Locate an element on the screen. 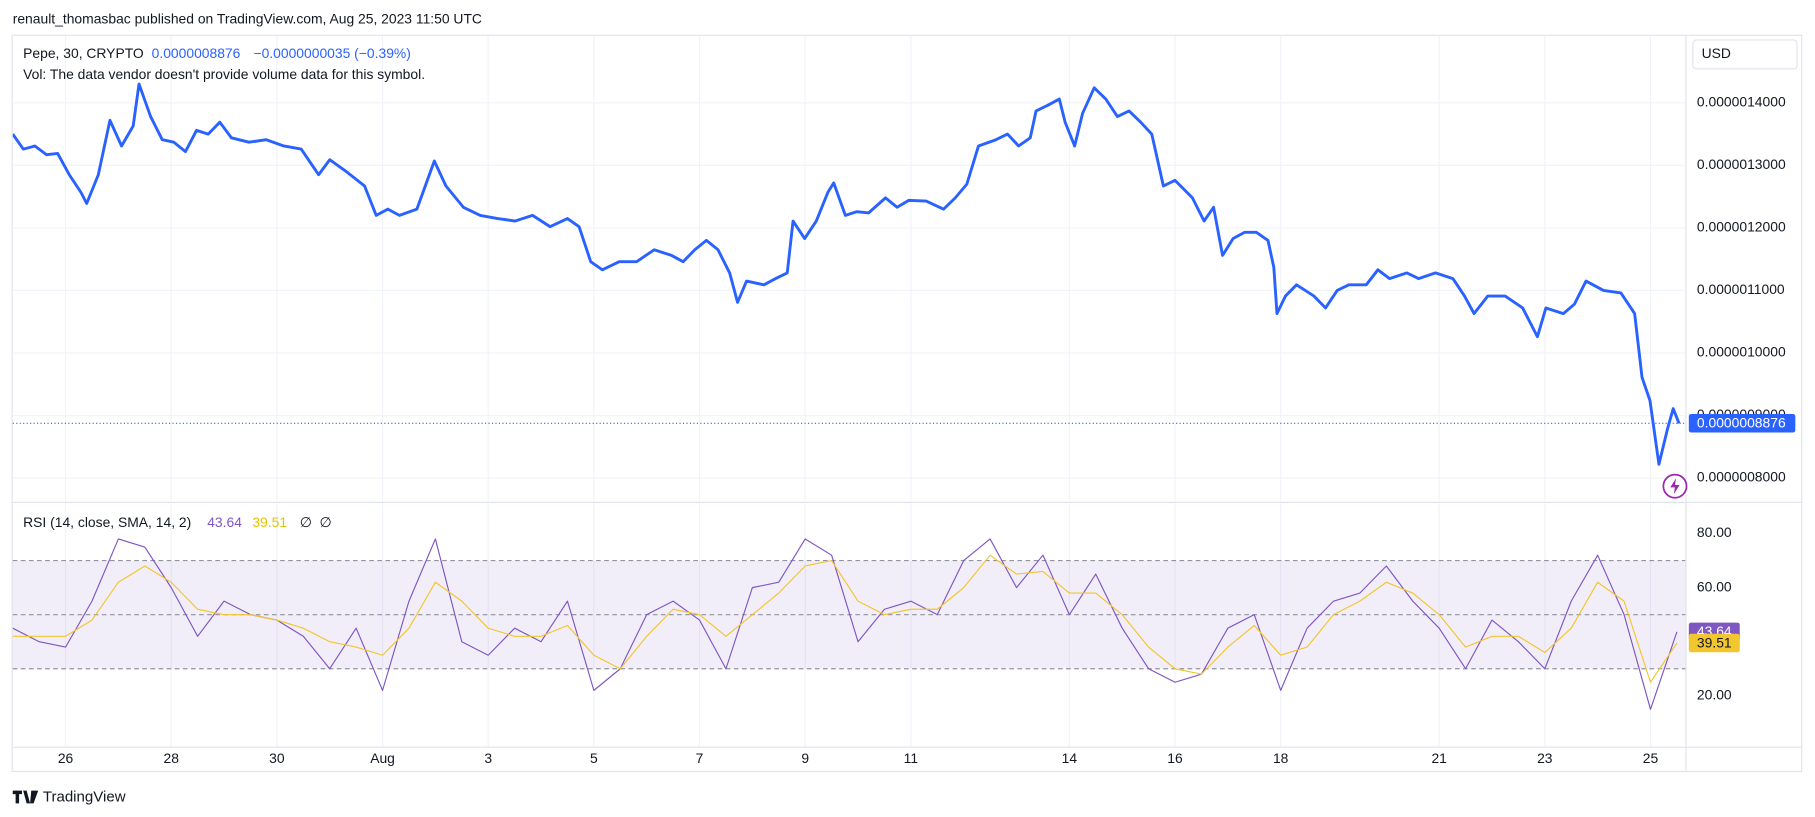  x-tick-label: 26 is located at coordinates (66, 758).